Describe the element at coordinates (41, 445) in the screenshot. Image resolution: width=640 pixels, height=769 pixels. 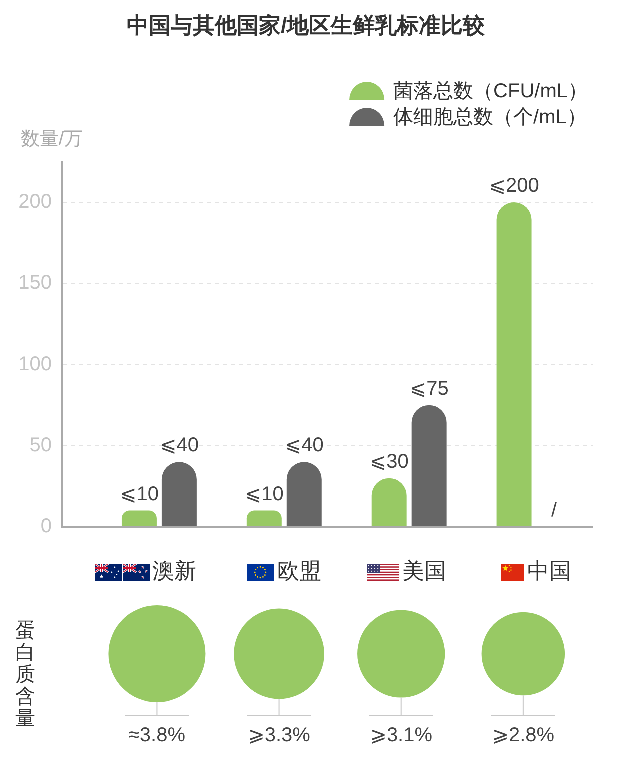
I see `y-tick-label: 50` at that location.